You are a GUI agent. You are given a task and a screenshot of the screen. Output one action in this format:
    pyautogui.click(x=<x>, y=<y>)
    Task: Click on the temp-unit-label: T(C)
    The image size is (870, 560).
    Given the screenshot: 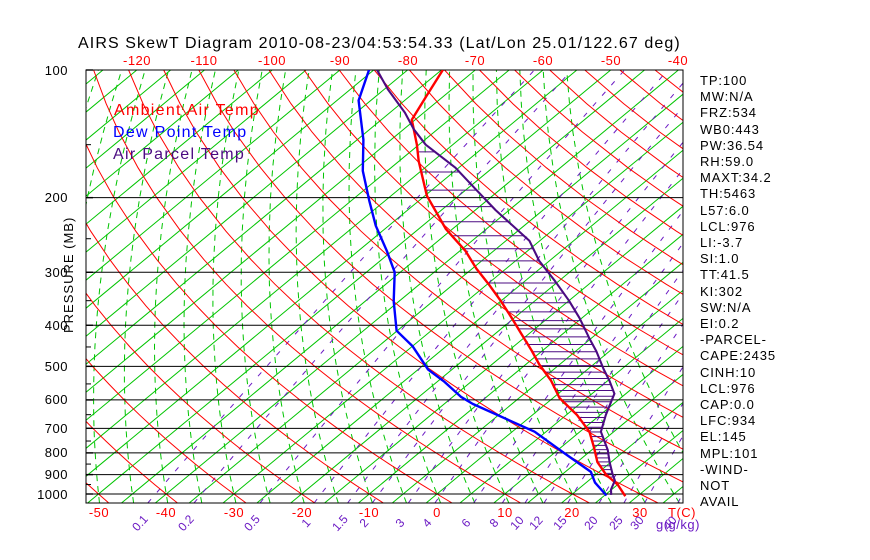 What is the action you would take?
    pyautogui.click(x=682, y=512)
    